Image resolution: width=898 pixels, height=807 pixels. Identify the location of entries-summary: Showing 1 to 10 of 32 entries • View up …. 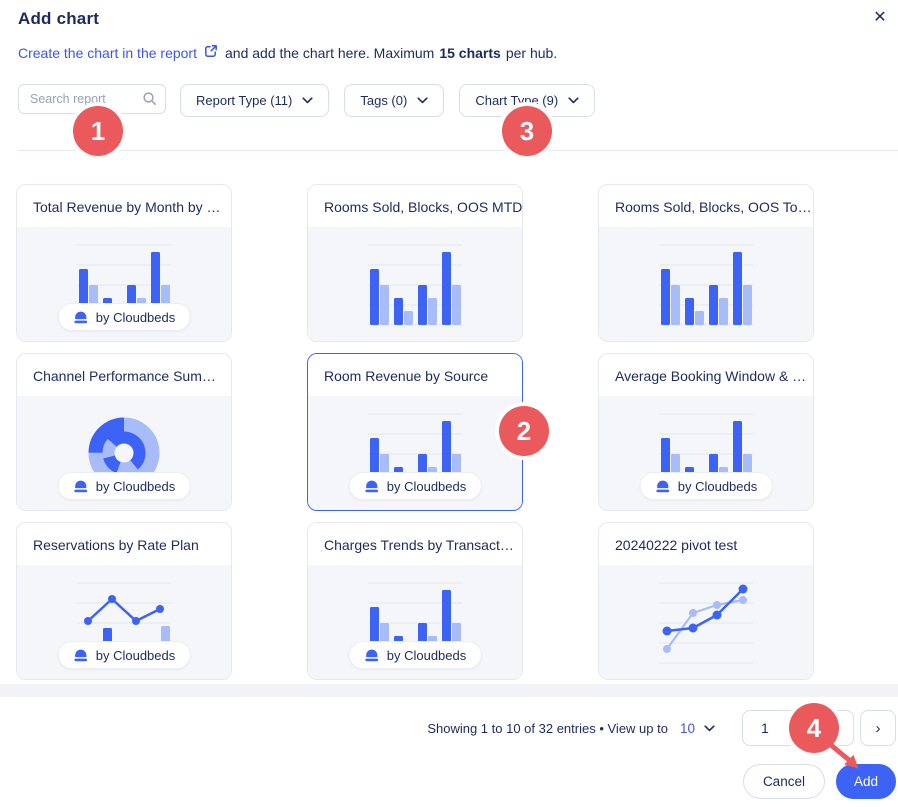
(547, 728).